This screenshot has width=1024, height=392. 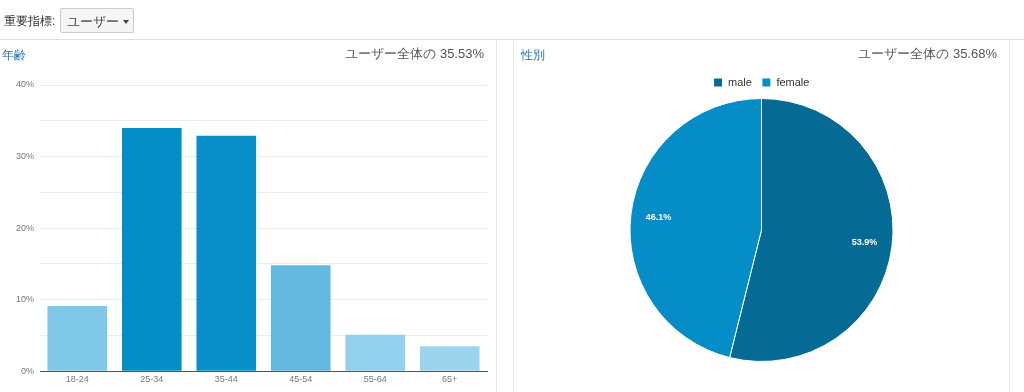 I want to click on text: 性別, so click(x=533, y=55).